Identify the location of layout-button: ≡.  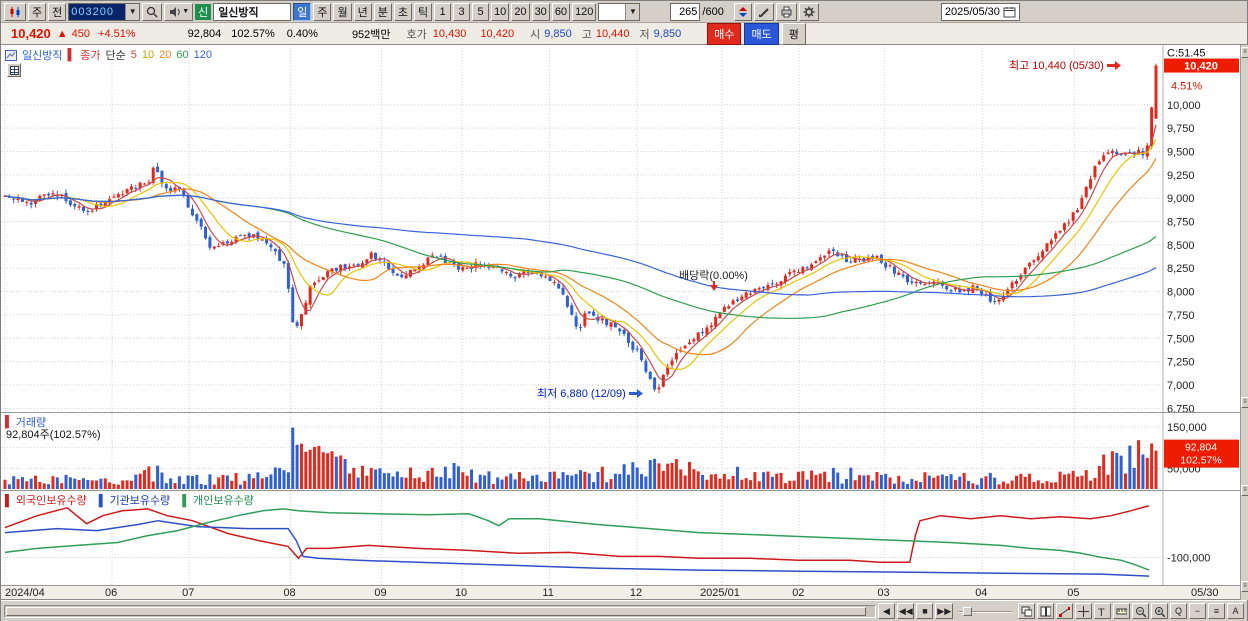
(1216, 611).